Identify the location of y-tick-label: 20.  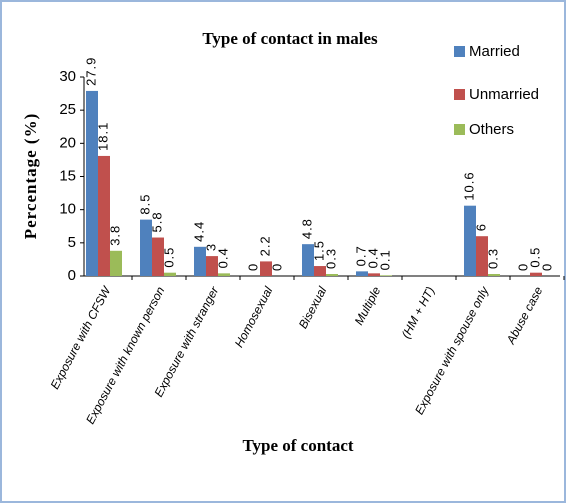
(67, 142).